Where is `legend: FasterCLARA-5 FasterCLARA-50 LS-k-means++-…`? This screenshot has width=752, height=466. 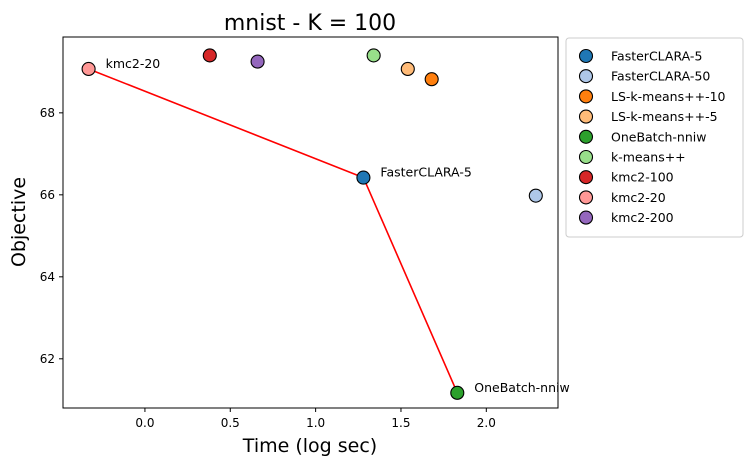
legend: FasterCLARA-5 FasterCLARA-50 LS-k-means++-… is located at coordinates (654, 137).